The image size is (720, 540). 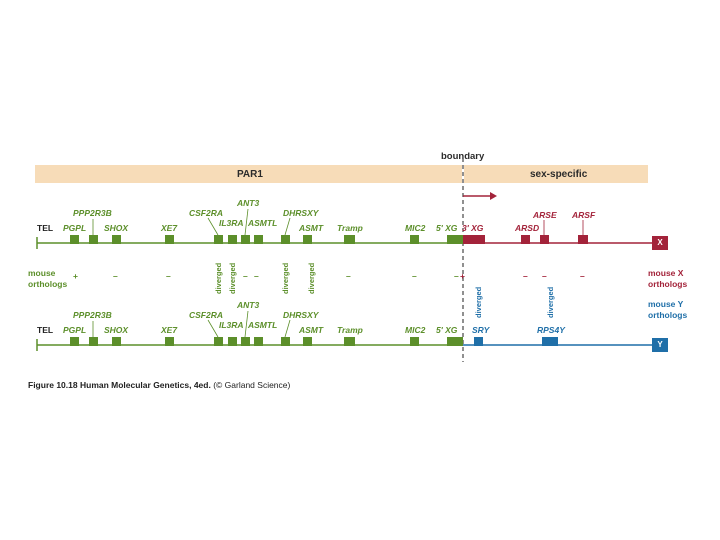 I want to click on x-gene-5xg, so click(x=455, y=239).